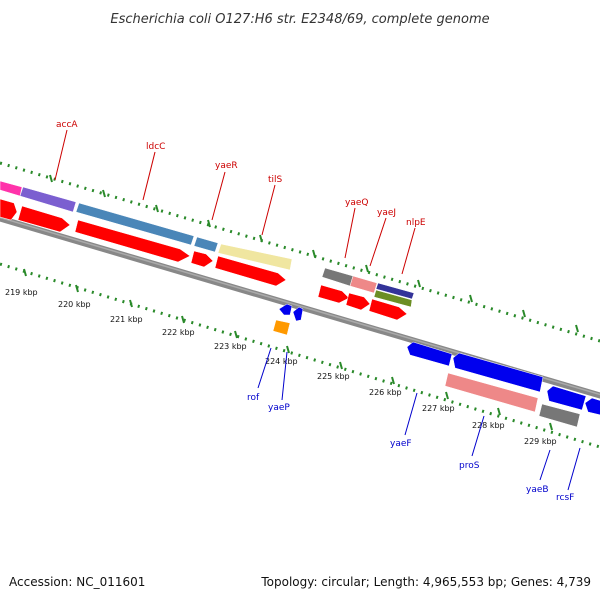 The image size is (600, 600). What do you see at coordinates (230, 346) in the screenshot?
I see `kbp-label: 223 kbp` at bounding box center [230, 346].